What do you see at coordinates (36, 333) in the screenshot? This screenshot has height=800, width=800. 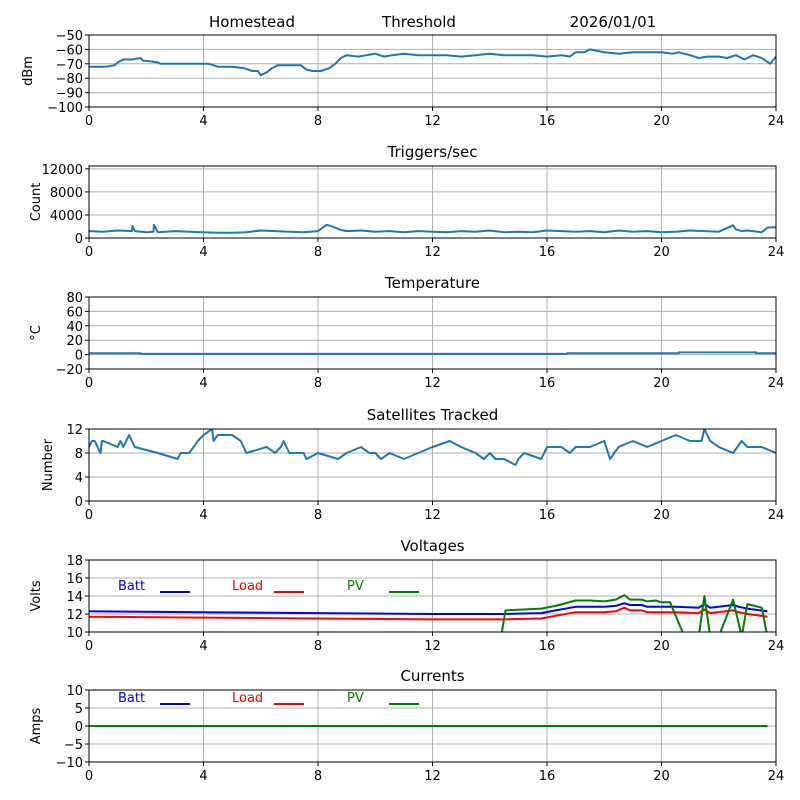 I see `y-axis-label: °C` at bounding box center [36, 333].